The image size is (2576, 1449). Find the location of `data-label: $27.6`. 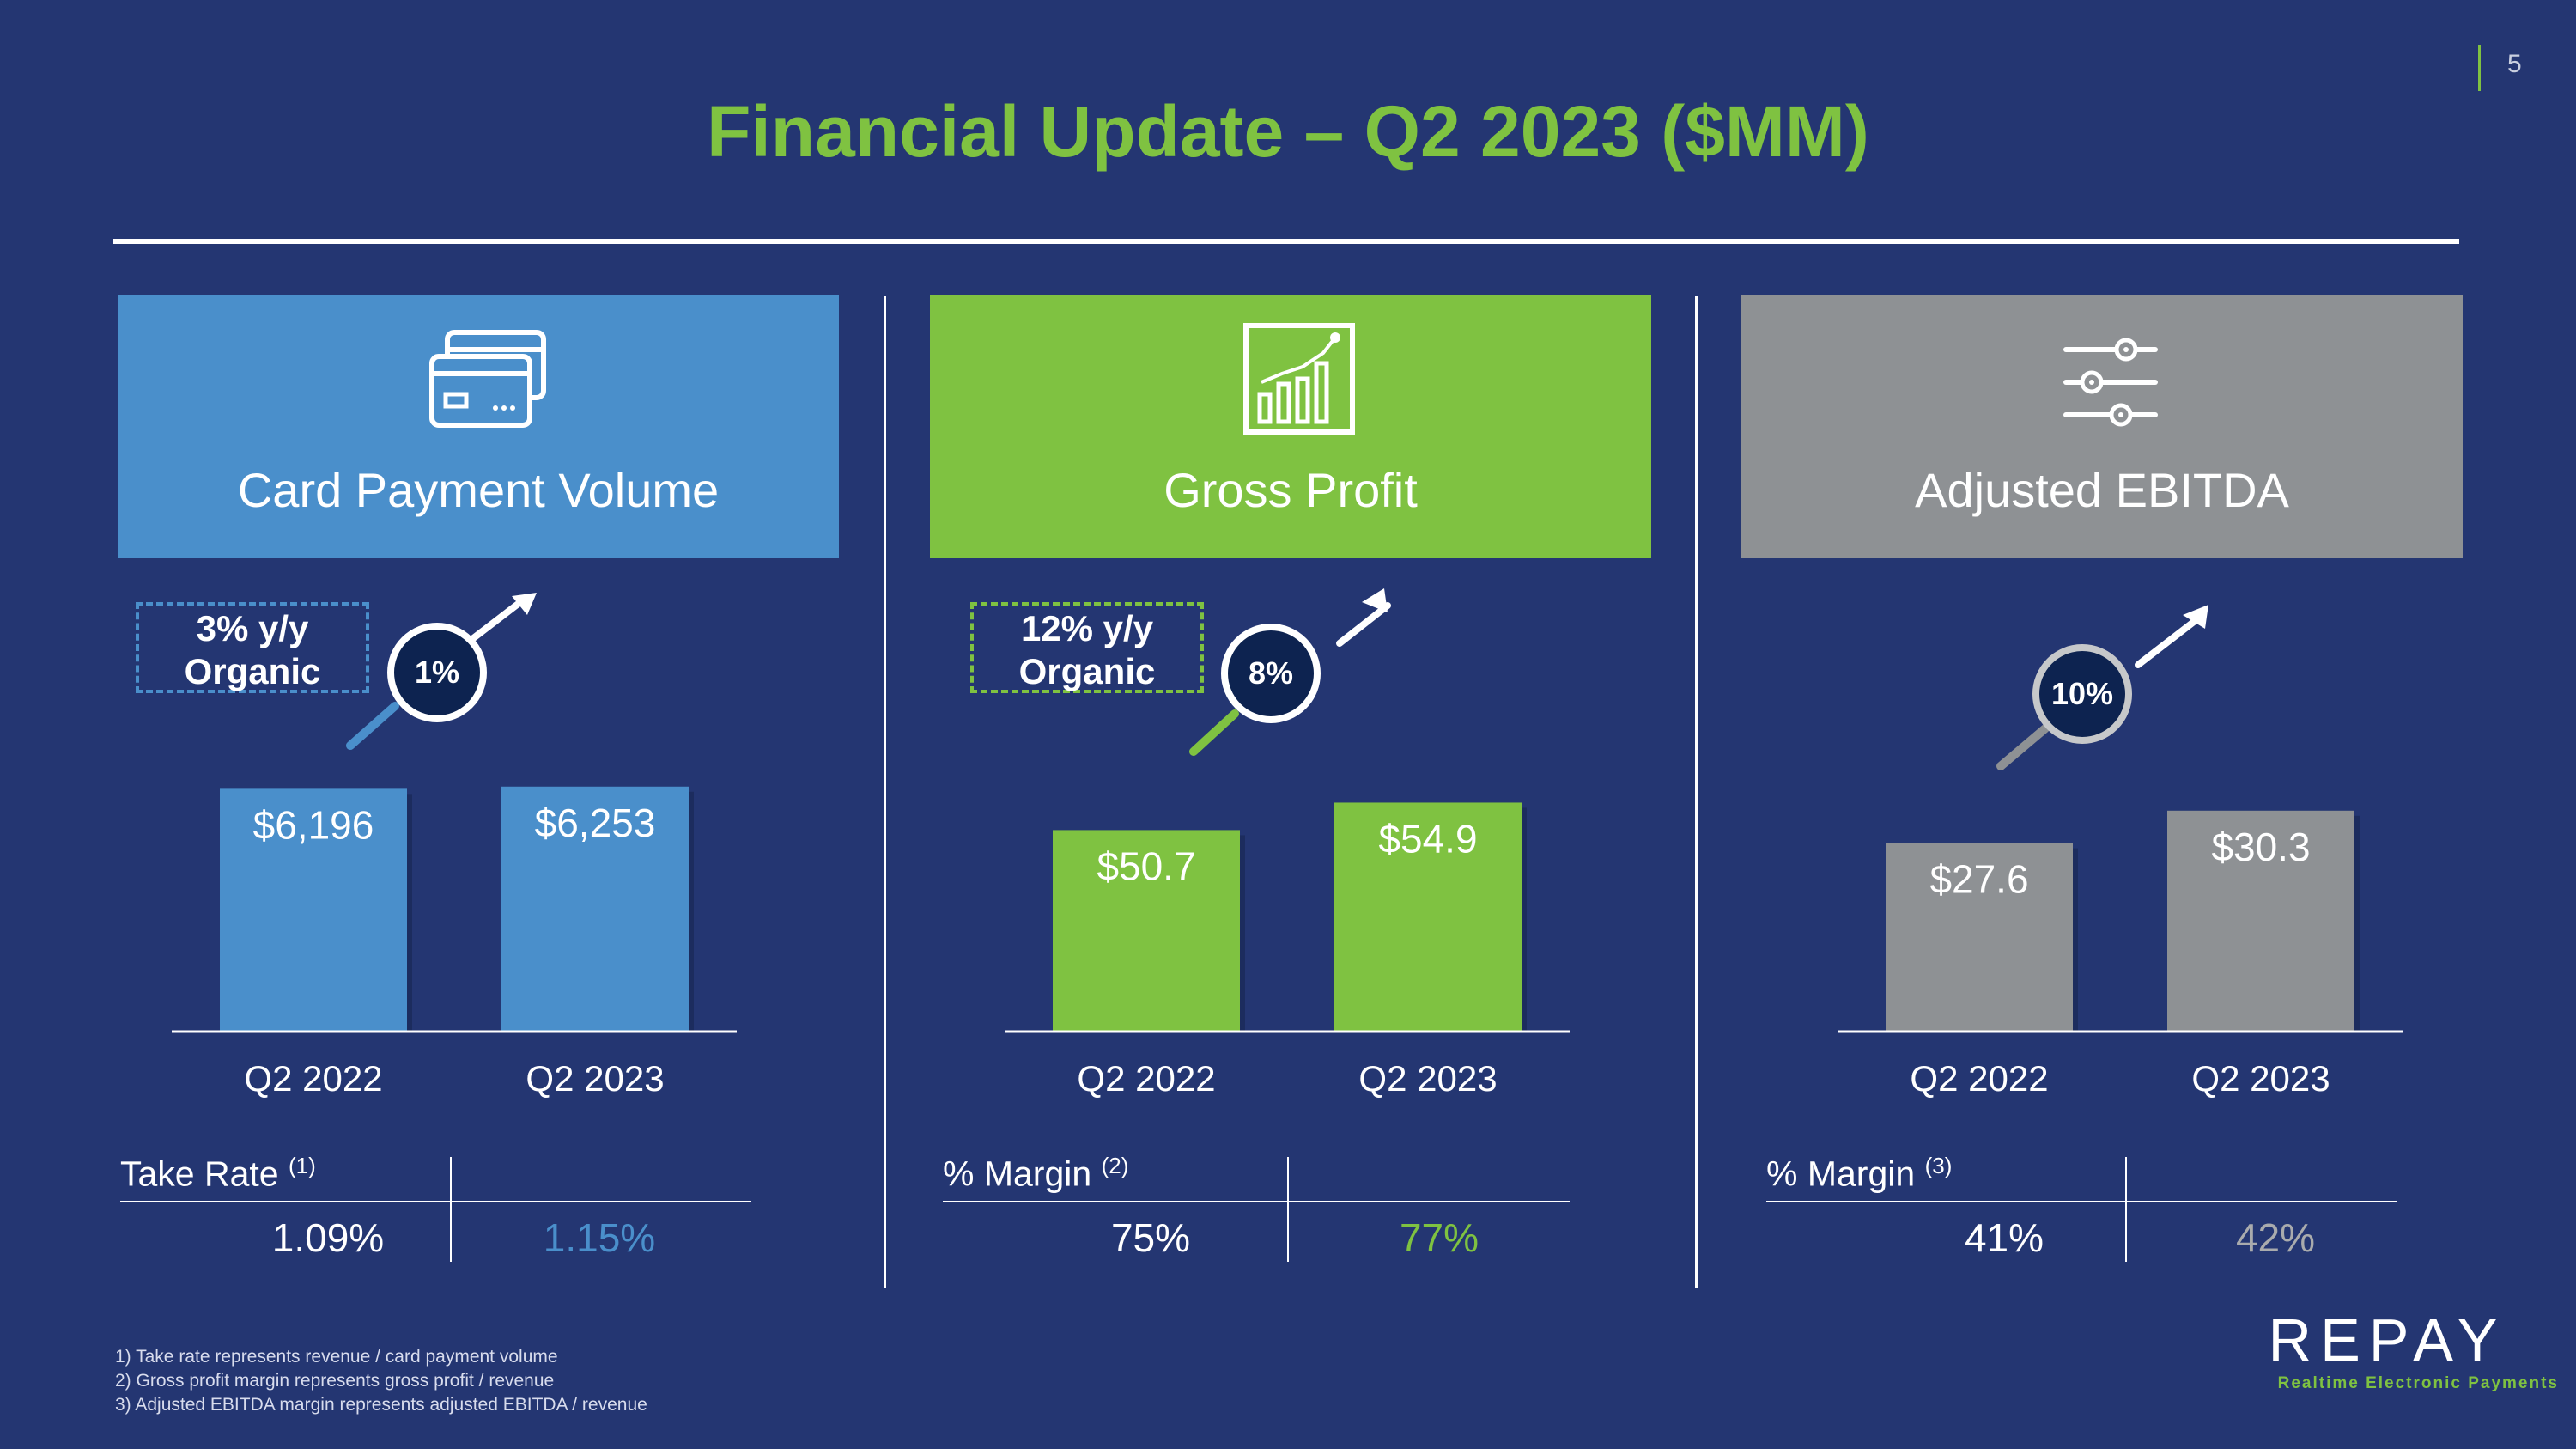

data-label: $27.6 is located at coordinates (1978, 879).